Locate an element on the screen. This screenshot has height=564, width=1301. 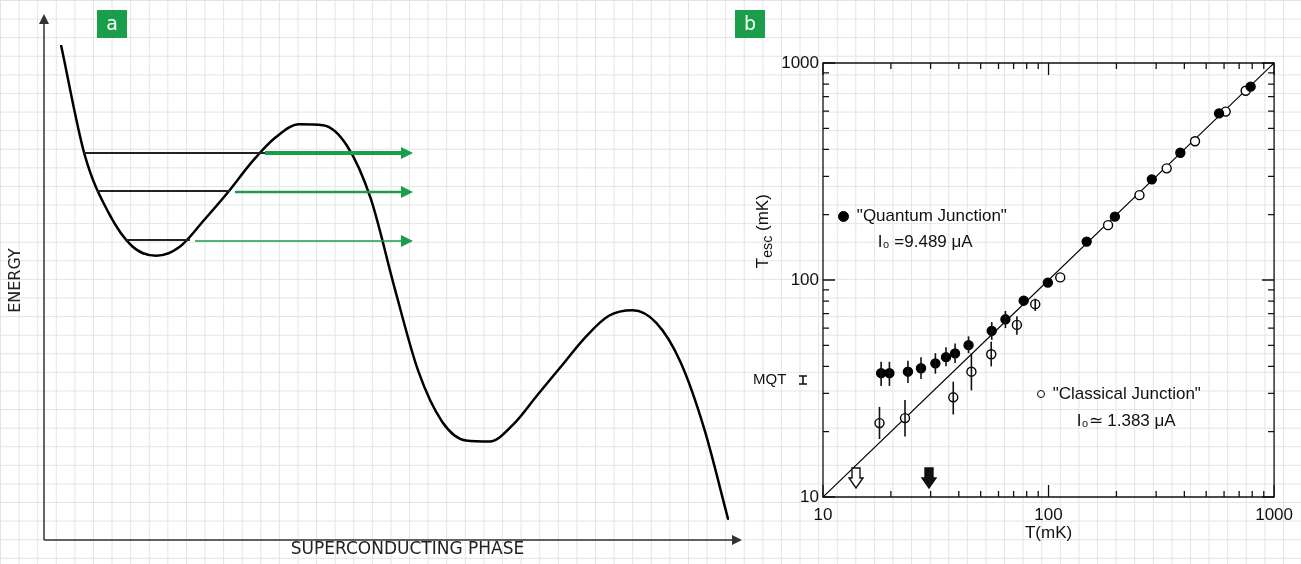
x-tick-label: 1000 is located at coordinates (1274, 514).